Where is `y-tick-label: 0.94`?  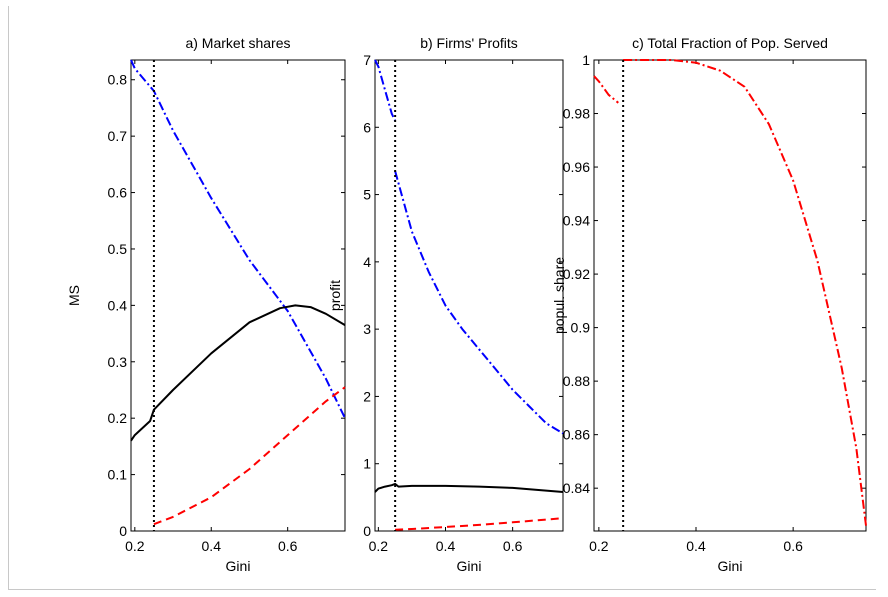 y-tick-label: 0.94 is located at coordinates (576, 221).